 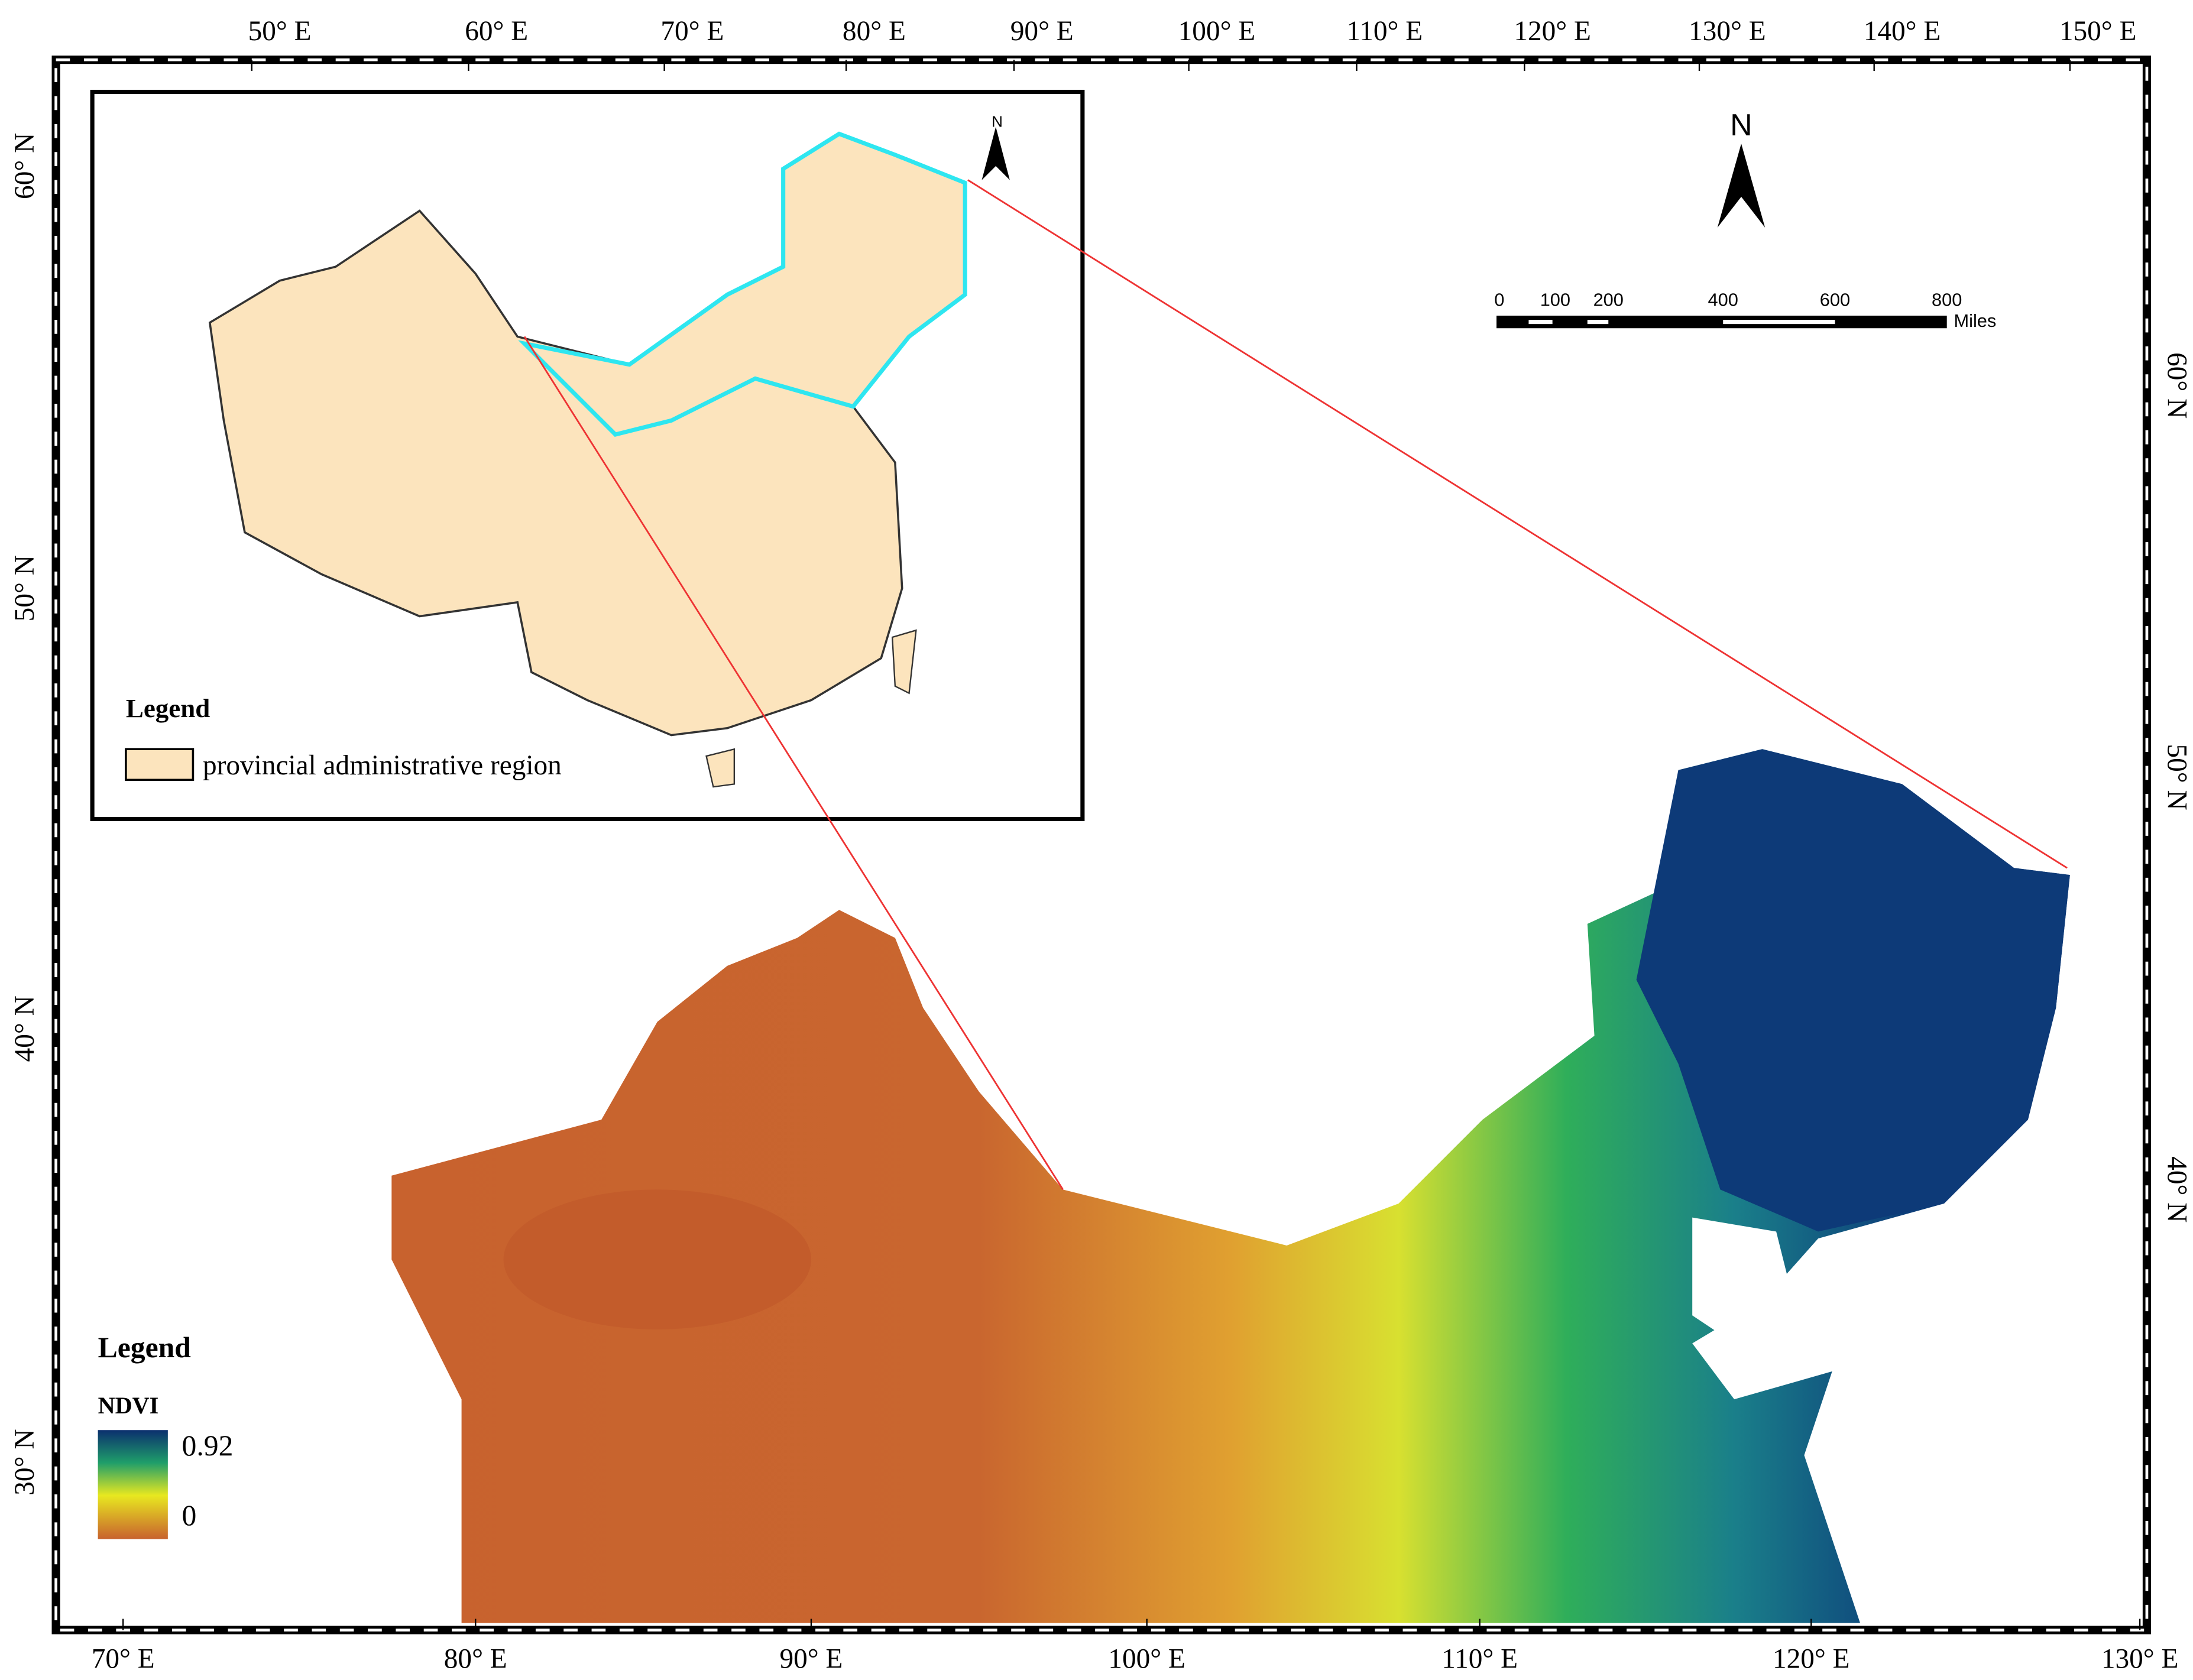 What do you see at coordinates (1835, 299) in the screenshot?
I see `scale-tick-label: 600` at bounding box center [1835, 299].